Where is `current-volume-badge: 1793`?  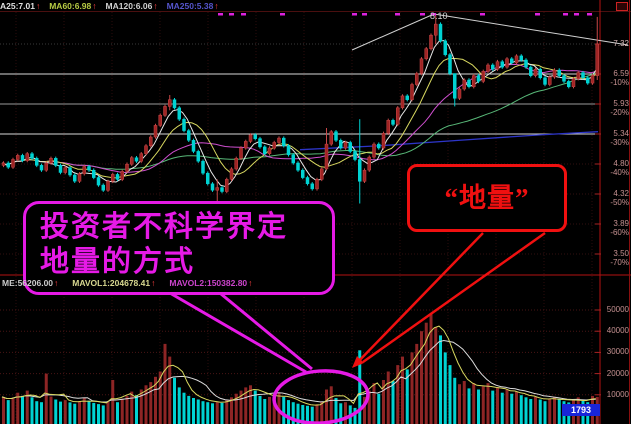 current-volume-badge: 1793 is located at coordinates (581, 410).